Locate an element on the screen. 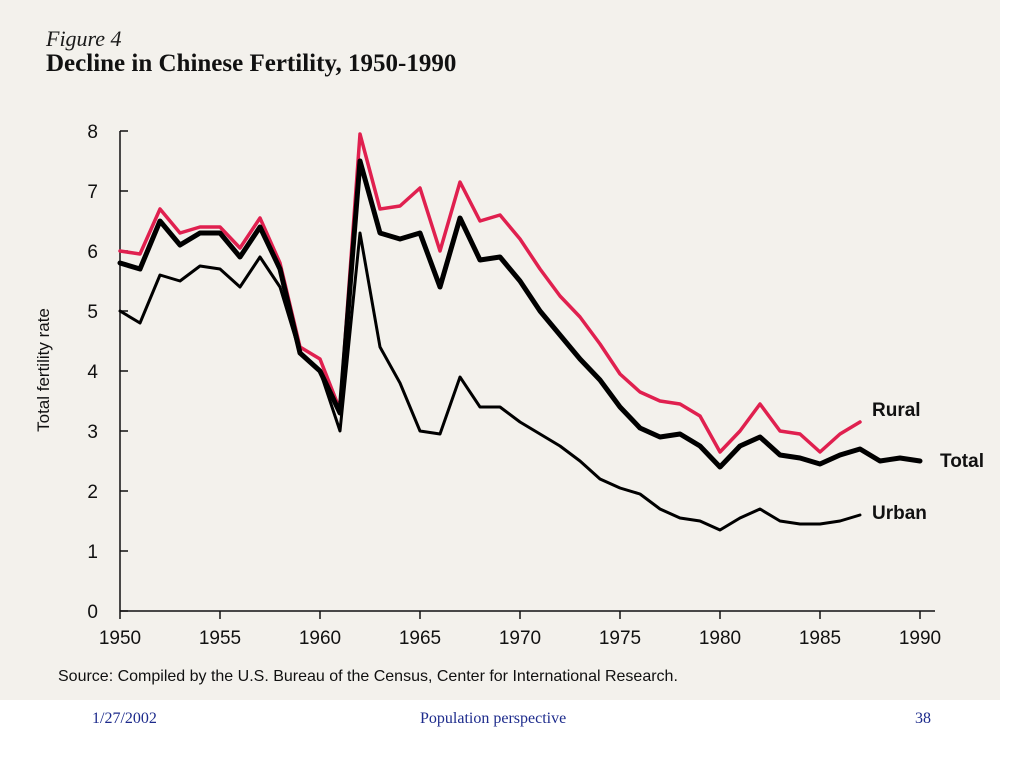 This screenshot has width=1024, height=768. x-tick-label: 1960 is located at coordinates (320, 638).